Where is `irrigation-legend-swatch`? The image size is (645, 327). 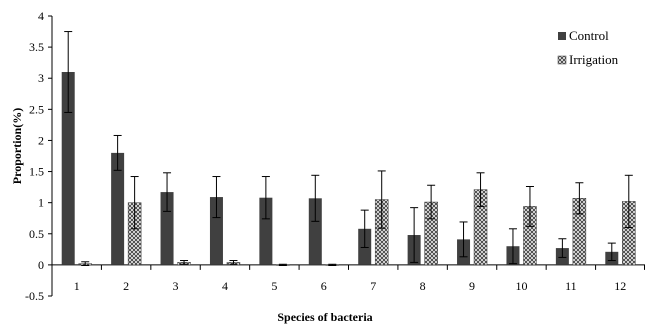 irrigation-legend-swatch is located at coordinates (562, 60).